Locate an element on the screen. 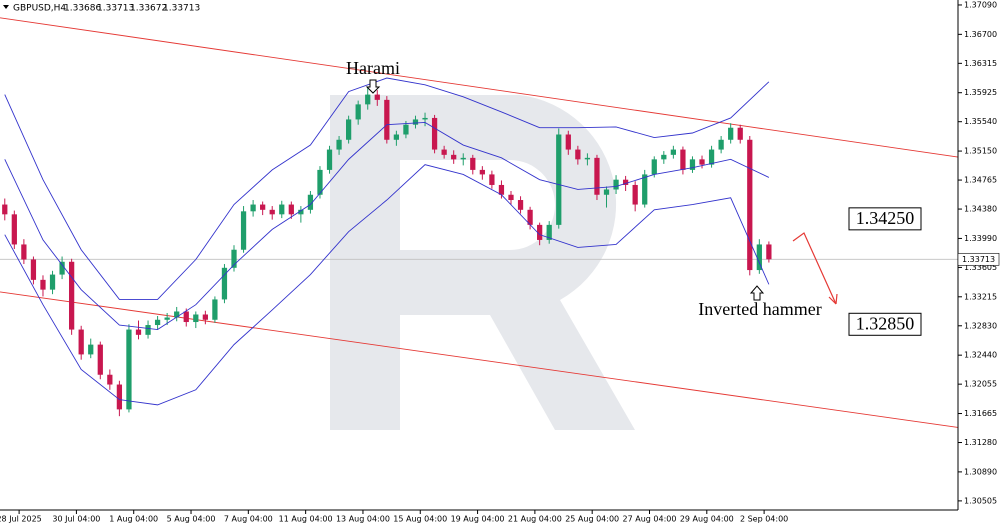  y-tick-label: 1.36700 is located at coordinates (980, 34).